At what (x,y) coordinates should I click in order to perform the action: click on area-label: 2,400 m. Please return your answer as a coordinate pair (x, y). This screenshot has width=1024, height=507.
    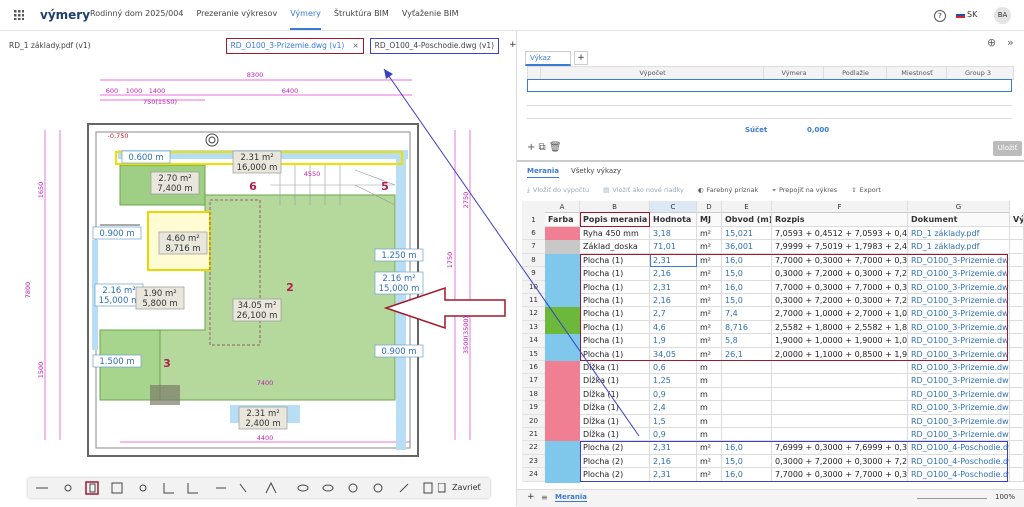
    Looking at the image, I should click on (262, 424).